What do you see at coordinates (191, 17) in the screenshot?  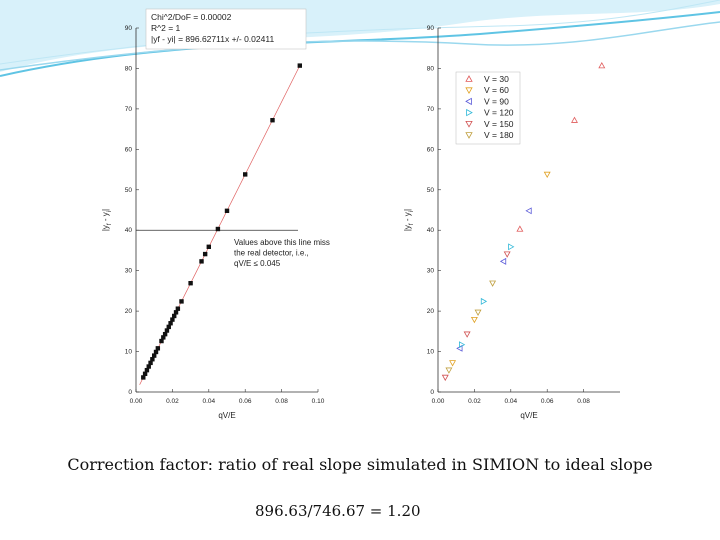 I see `fit-box-line: Chi^2/DoF = 0.00002` at bounding box center [191, 17].